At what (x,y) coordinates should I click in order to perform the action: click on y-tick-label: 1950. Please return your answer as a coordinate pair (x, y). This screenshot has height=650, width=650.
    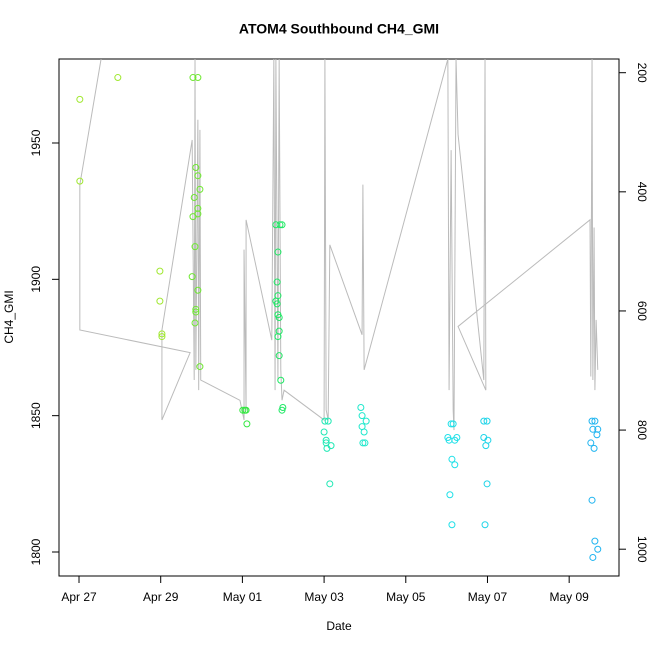
    Looking at the image, I should click on (36, 142).